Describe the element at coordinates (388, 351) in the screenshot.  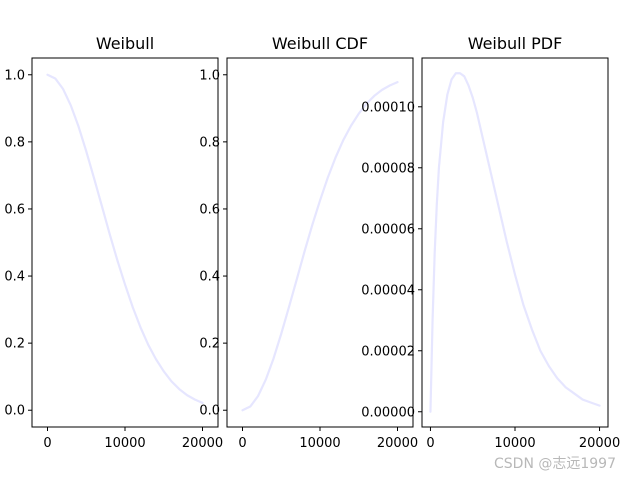
I see `y-tick-label: 0.00002` at that location.